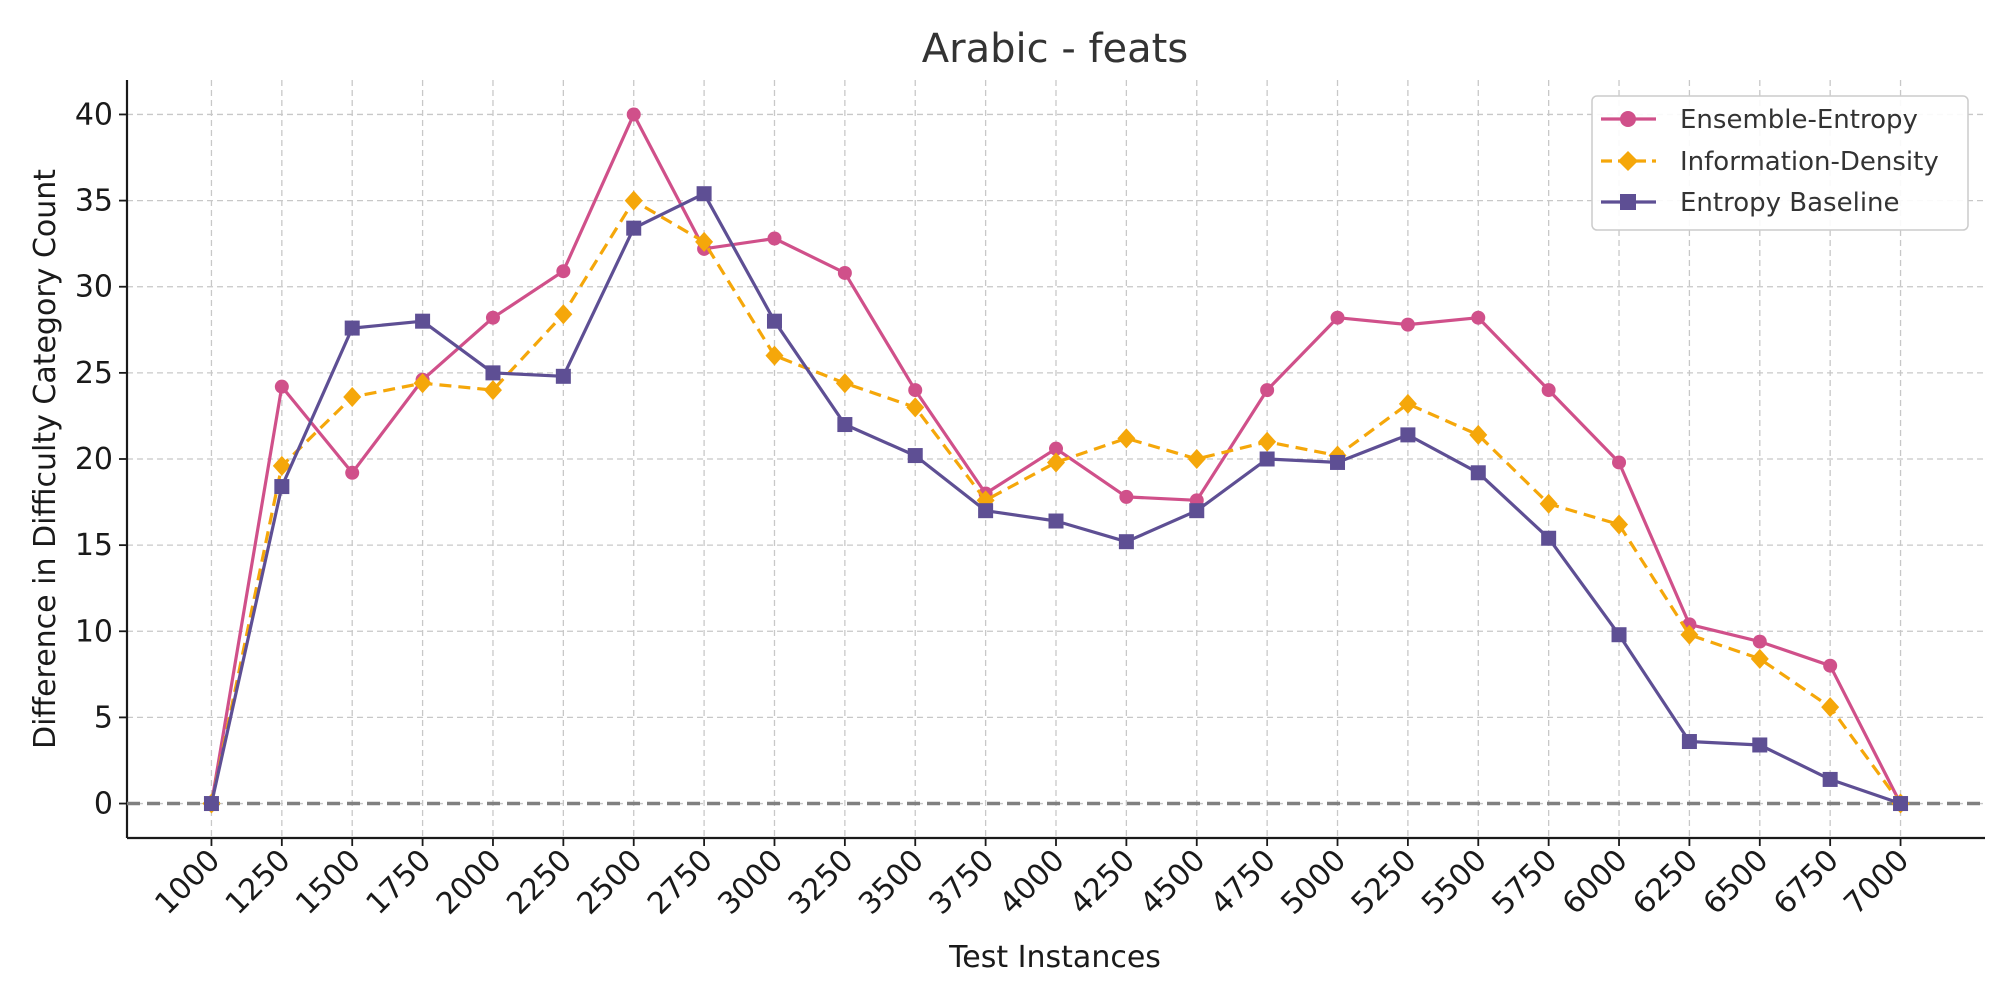 The height and width of the screenshot is (1004, 2000). I want to click on x-tick-label: 6750, so click(1806, 882).